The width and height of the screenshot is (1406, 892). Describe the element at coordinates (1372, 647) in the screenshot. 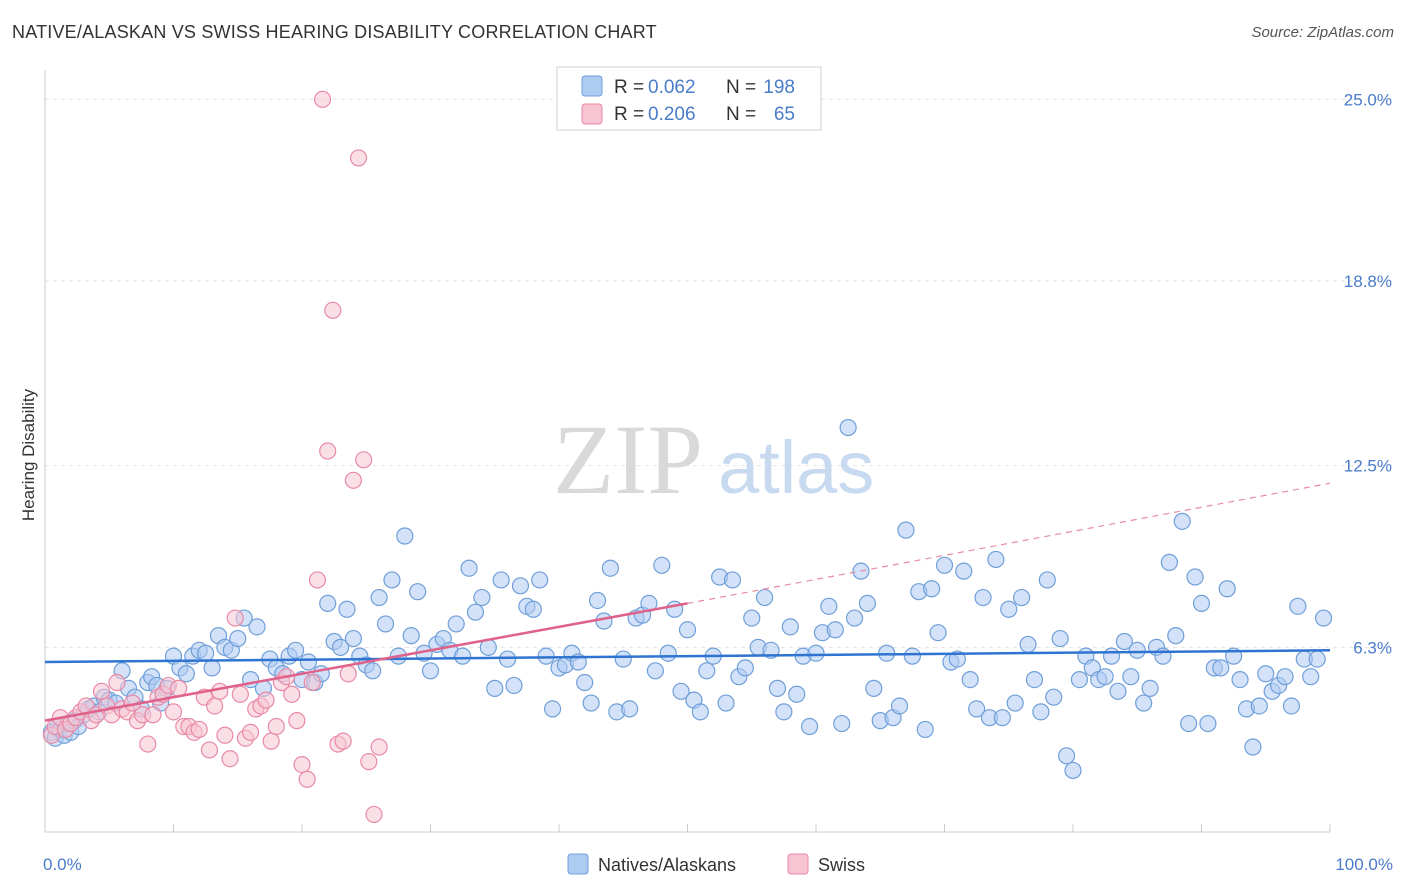

I see `y-tick-label: 6.3%` at that location.